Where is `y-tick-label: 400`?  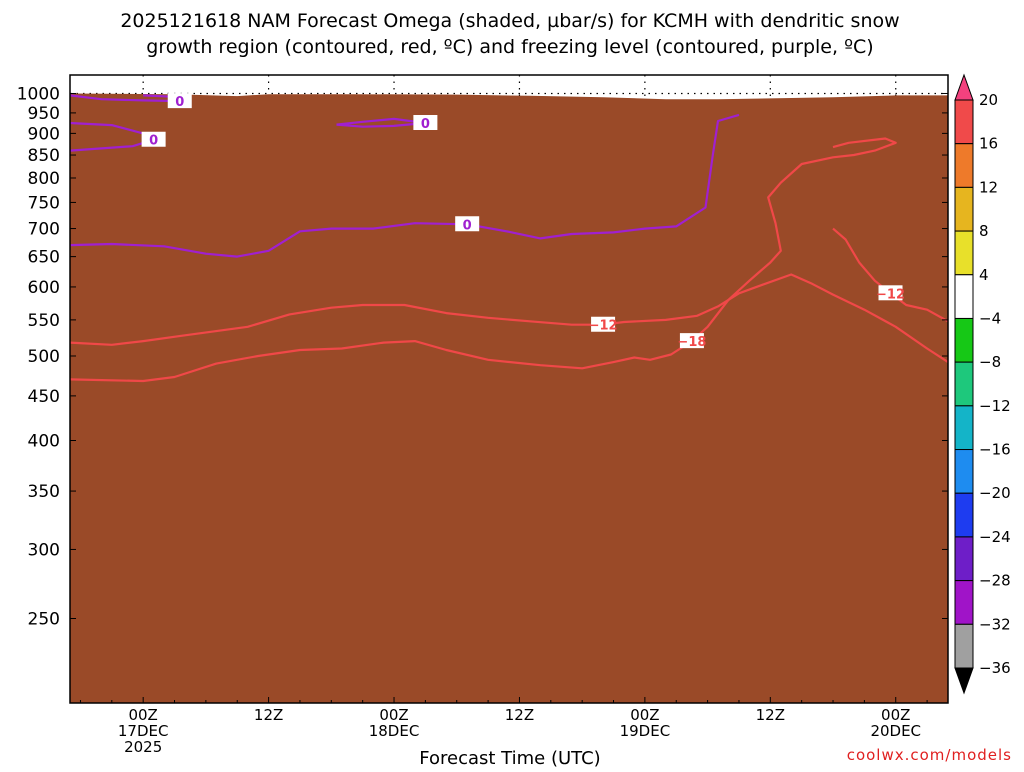 y-tick-label: 400 is located at coordinates (44, 441).